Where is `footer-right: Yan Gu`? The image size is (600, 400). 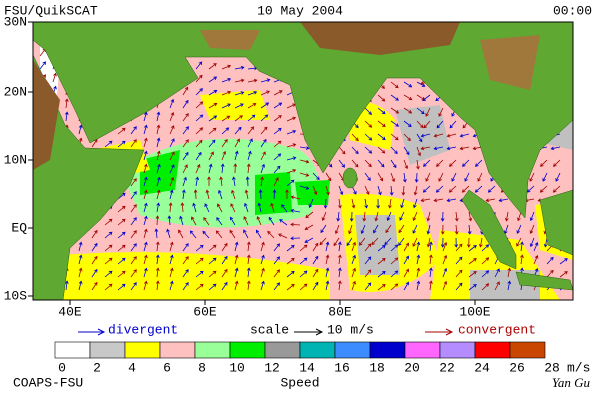 footer-right: Yan Gu is located at coordinates (571, 382).